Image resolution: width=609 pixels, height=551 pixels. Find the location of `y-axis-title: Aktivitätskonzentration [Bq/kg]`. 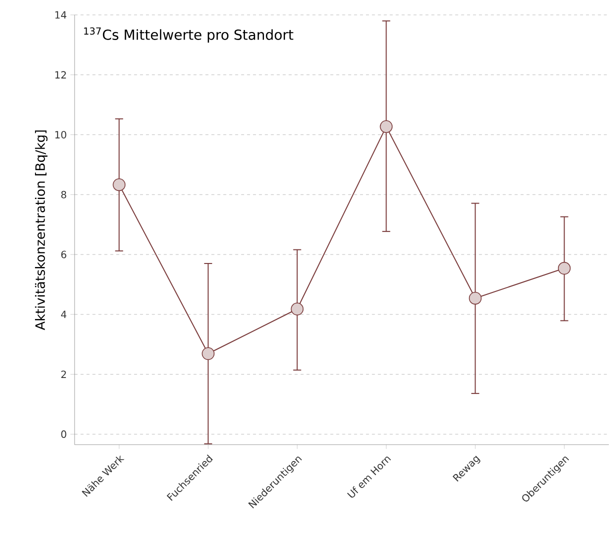

y-axis-title: Aktivitätskonzentration [Bq/kg] is located at coordinates (41, 230).